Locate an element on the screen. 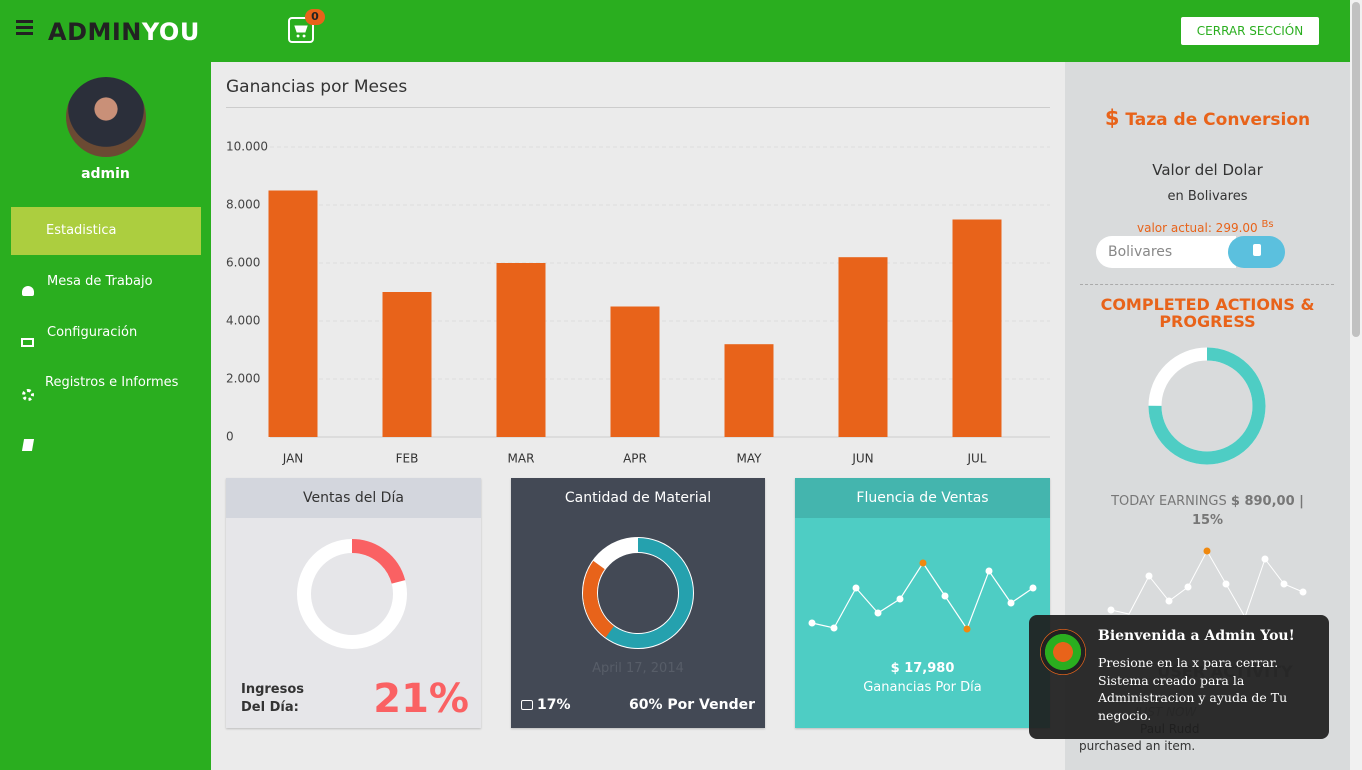 This screenshot has height=770, width=1362. divider is located at coordinates (1207, 284).